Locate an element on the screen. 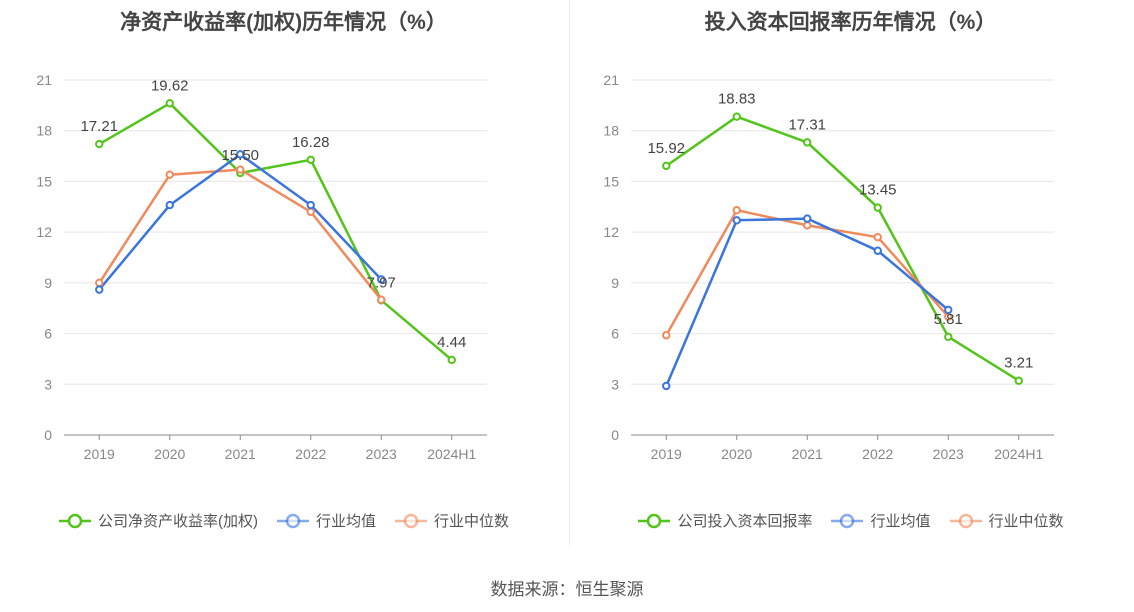  legend-label: 公司净资产收益率(加权) is located at coordinates (177, 521).